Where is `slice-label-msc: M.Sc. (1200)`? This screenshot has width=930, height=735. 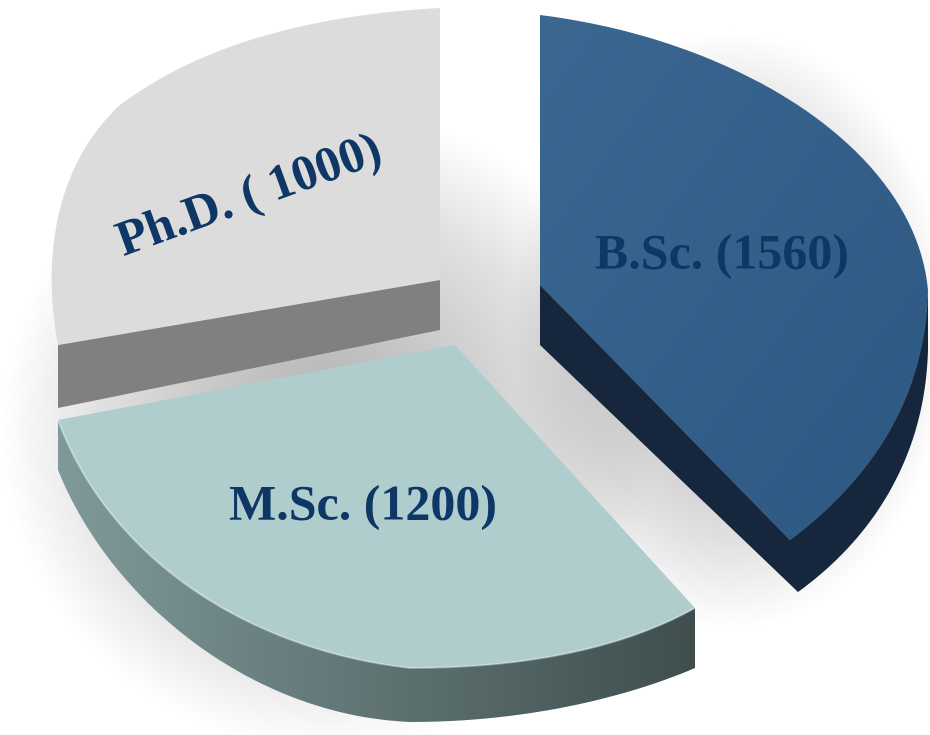 slice-label-msc: M.Sc. (1200) is located at coordinates (363, 502).